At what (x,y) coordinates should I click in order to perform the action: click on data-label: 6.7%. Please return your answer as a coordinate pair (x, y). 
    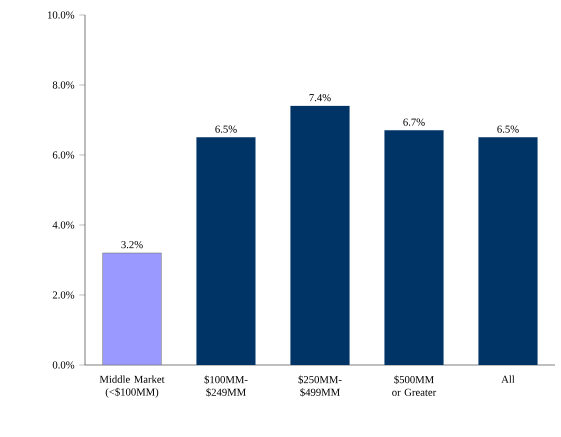
    Looking at the image, I should click on (414, 122).